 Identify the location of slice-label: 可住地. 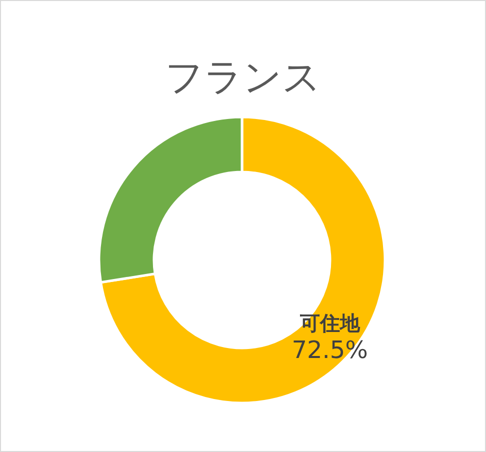
(329, 323).